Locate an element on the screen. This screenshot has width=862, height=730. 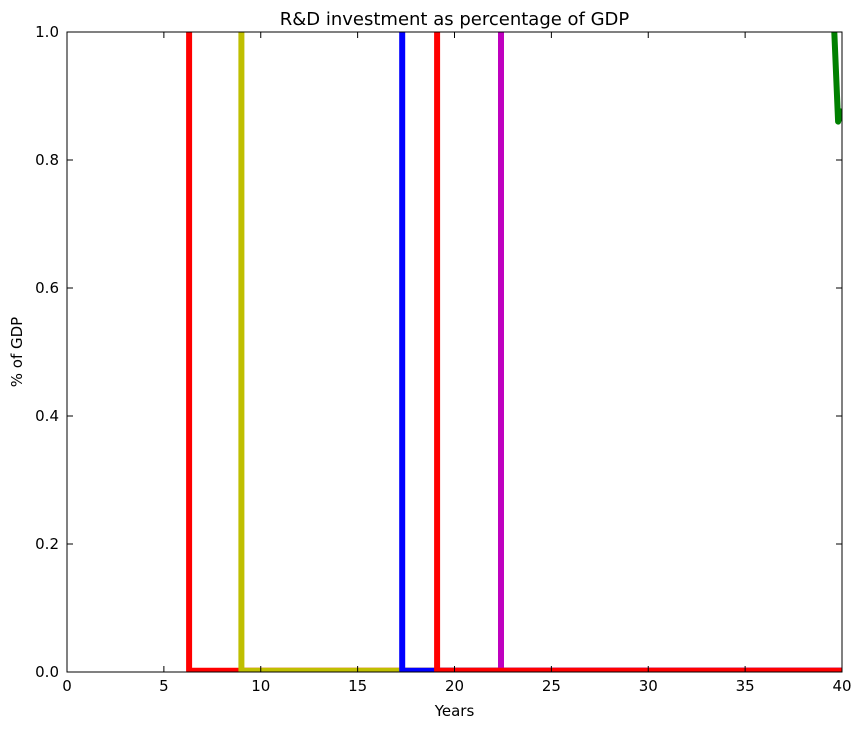
x-tick-label: 25 is located at coordinates (551, 686).